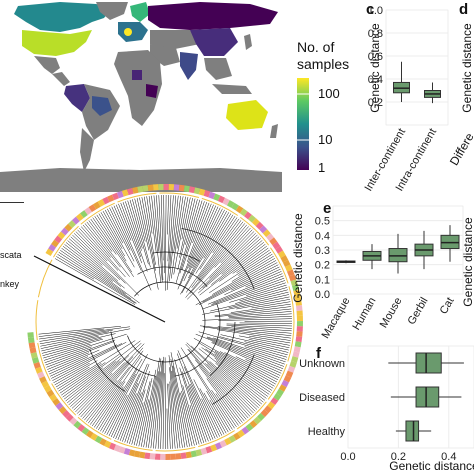 The width and height of the screenshot is (474, 474). What do you see at coordinates (460, 84) in the screenshot?
I see `panel-d-fragment: d Genetic distance Differe` at bounding box center [460, 84].